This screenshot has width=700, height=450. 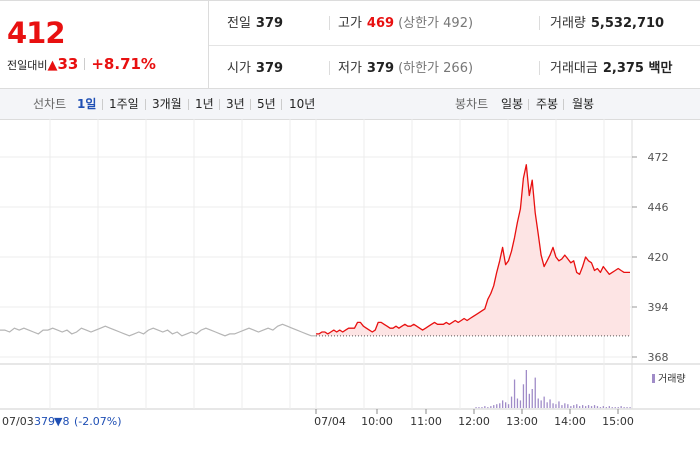 I want to click on prev-day-date: 07/03, so click(x=18, y=421).